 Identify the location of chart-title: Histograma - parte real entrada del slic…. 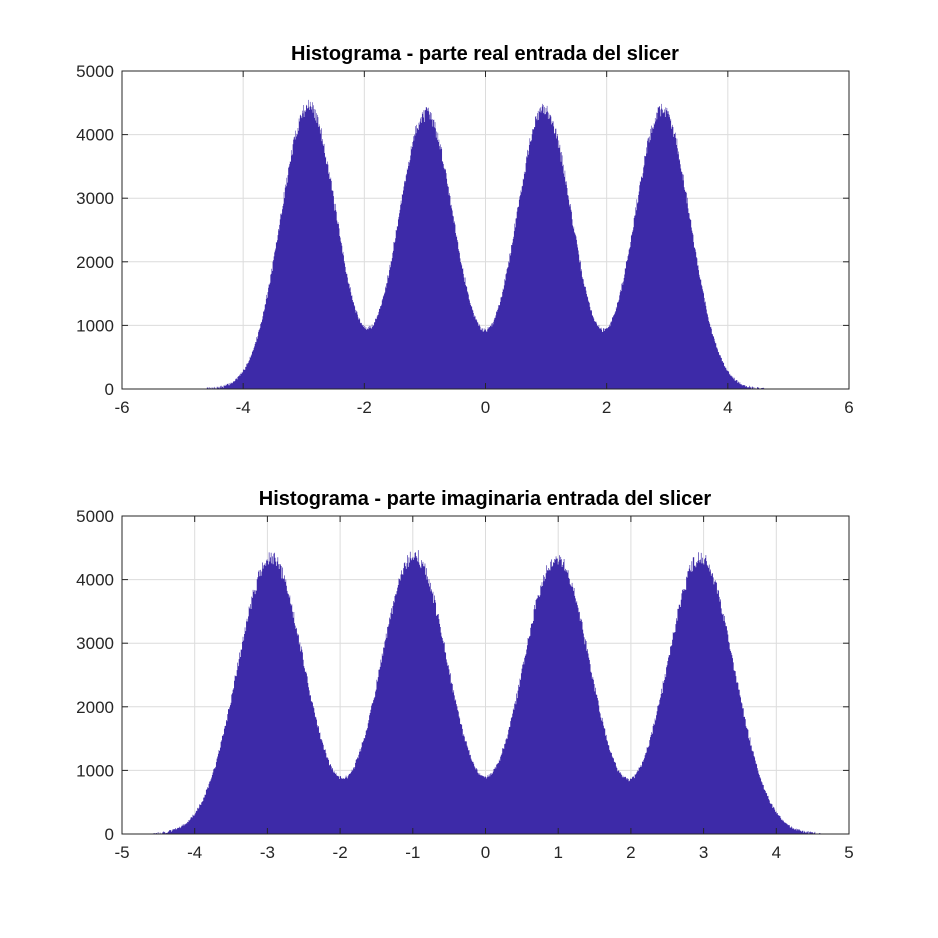
(485, 54).